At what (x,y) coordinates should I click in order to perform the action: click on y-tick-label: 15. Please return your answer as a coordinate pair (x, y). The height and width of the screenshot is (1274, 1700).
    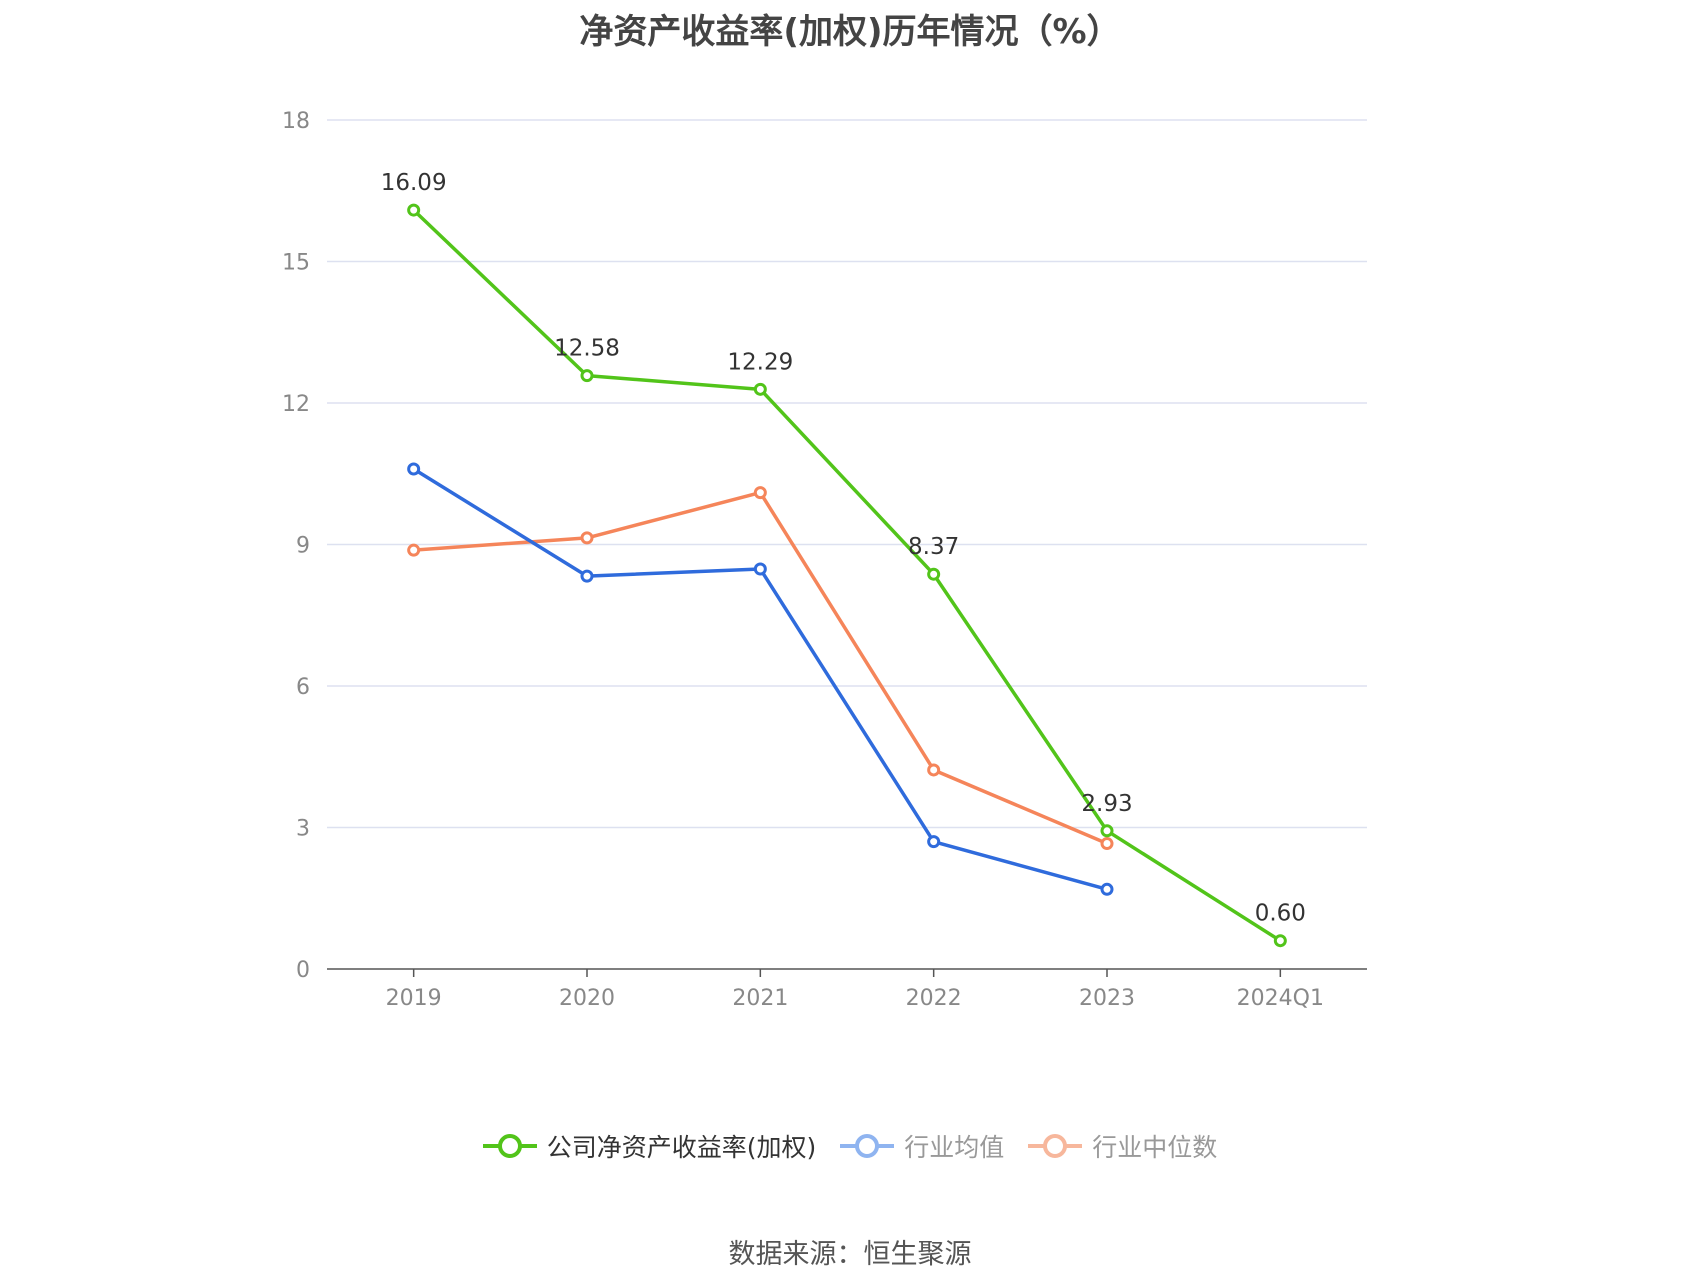
    Looking at the image, I should click on (296, 263).